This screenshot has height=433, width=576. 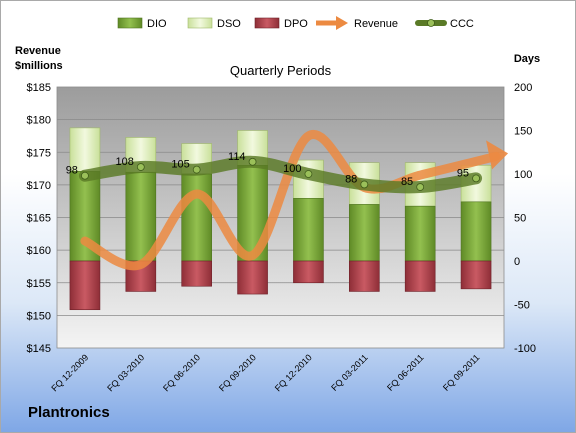 What do you see at coordinates (85, 149) in the screenshot?
I see `bar-dso` at bounding box center [85, 149].